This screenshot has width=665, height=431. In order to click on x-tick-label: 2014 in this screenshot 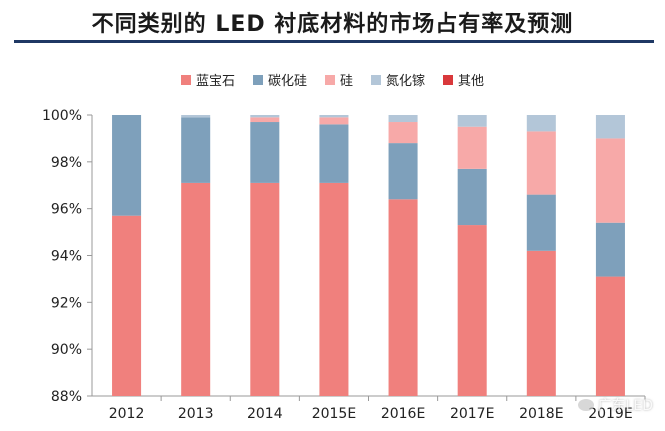, I will do `click(265, 414)`.